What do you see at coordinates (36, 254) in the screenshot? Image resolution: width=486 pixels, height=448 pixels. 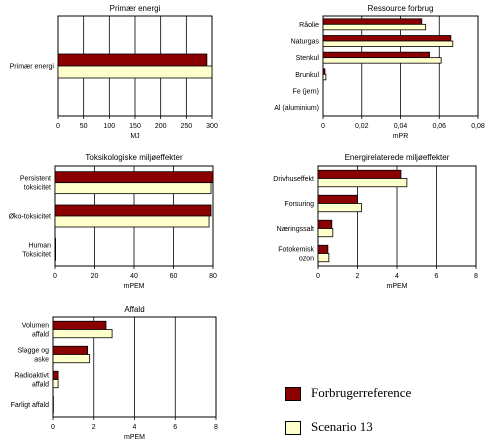 I see `category-label: Toksicitet` at bounding box center [36, 254].